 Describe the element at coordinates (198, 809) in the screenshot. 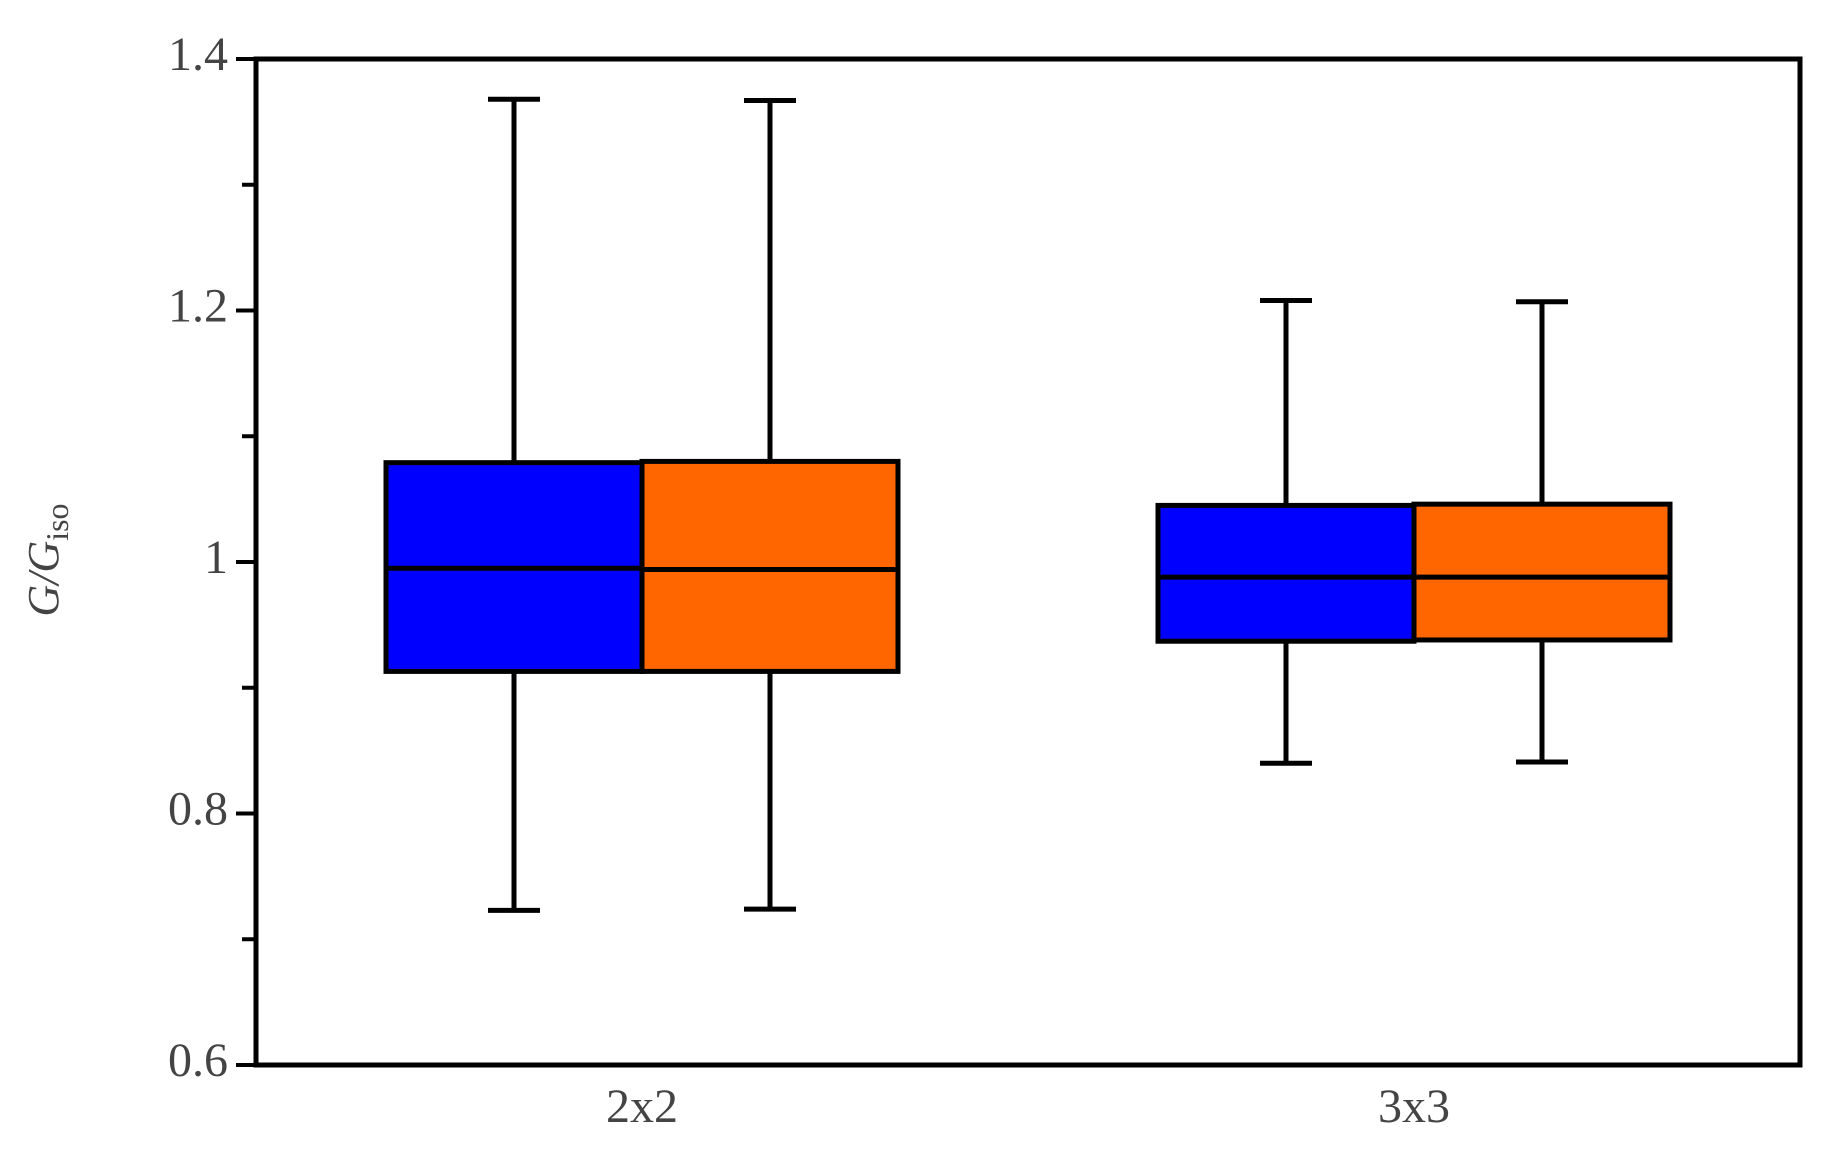

I see `y-tick-label: 0.8` at that location.